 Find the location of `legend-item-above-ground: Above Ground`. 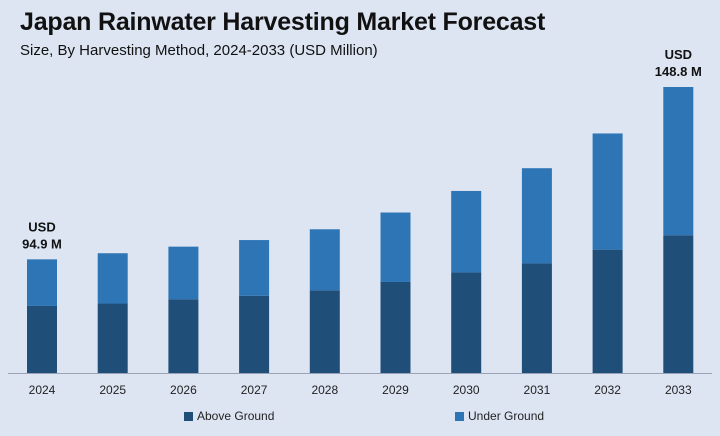

legend-item-above-ground: Above Ground is located at coordinates (229, 416).